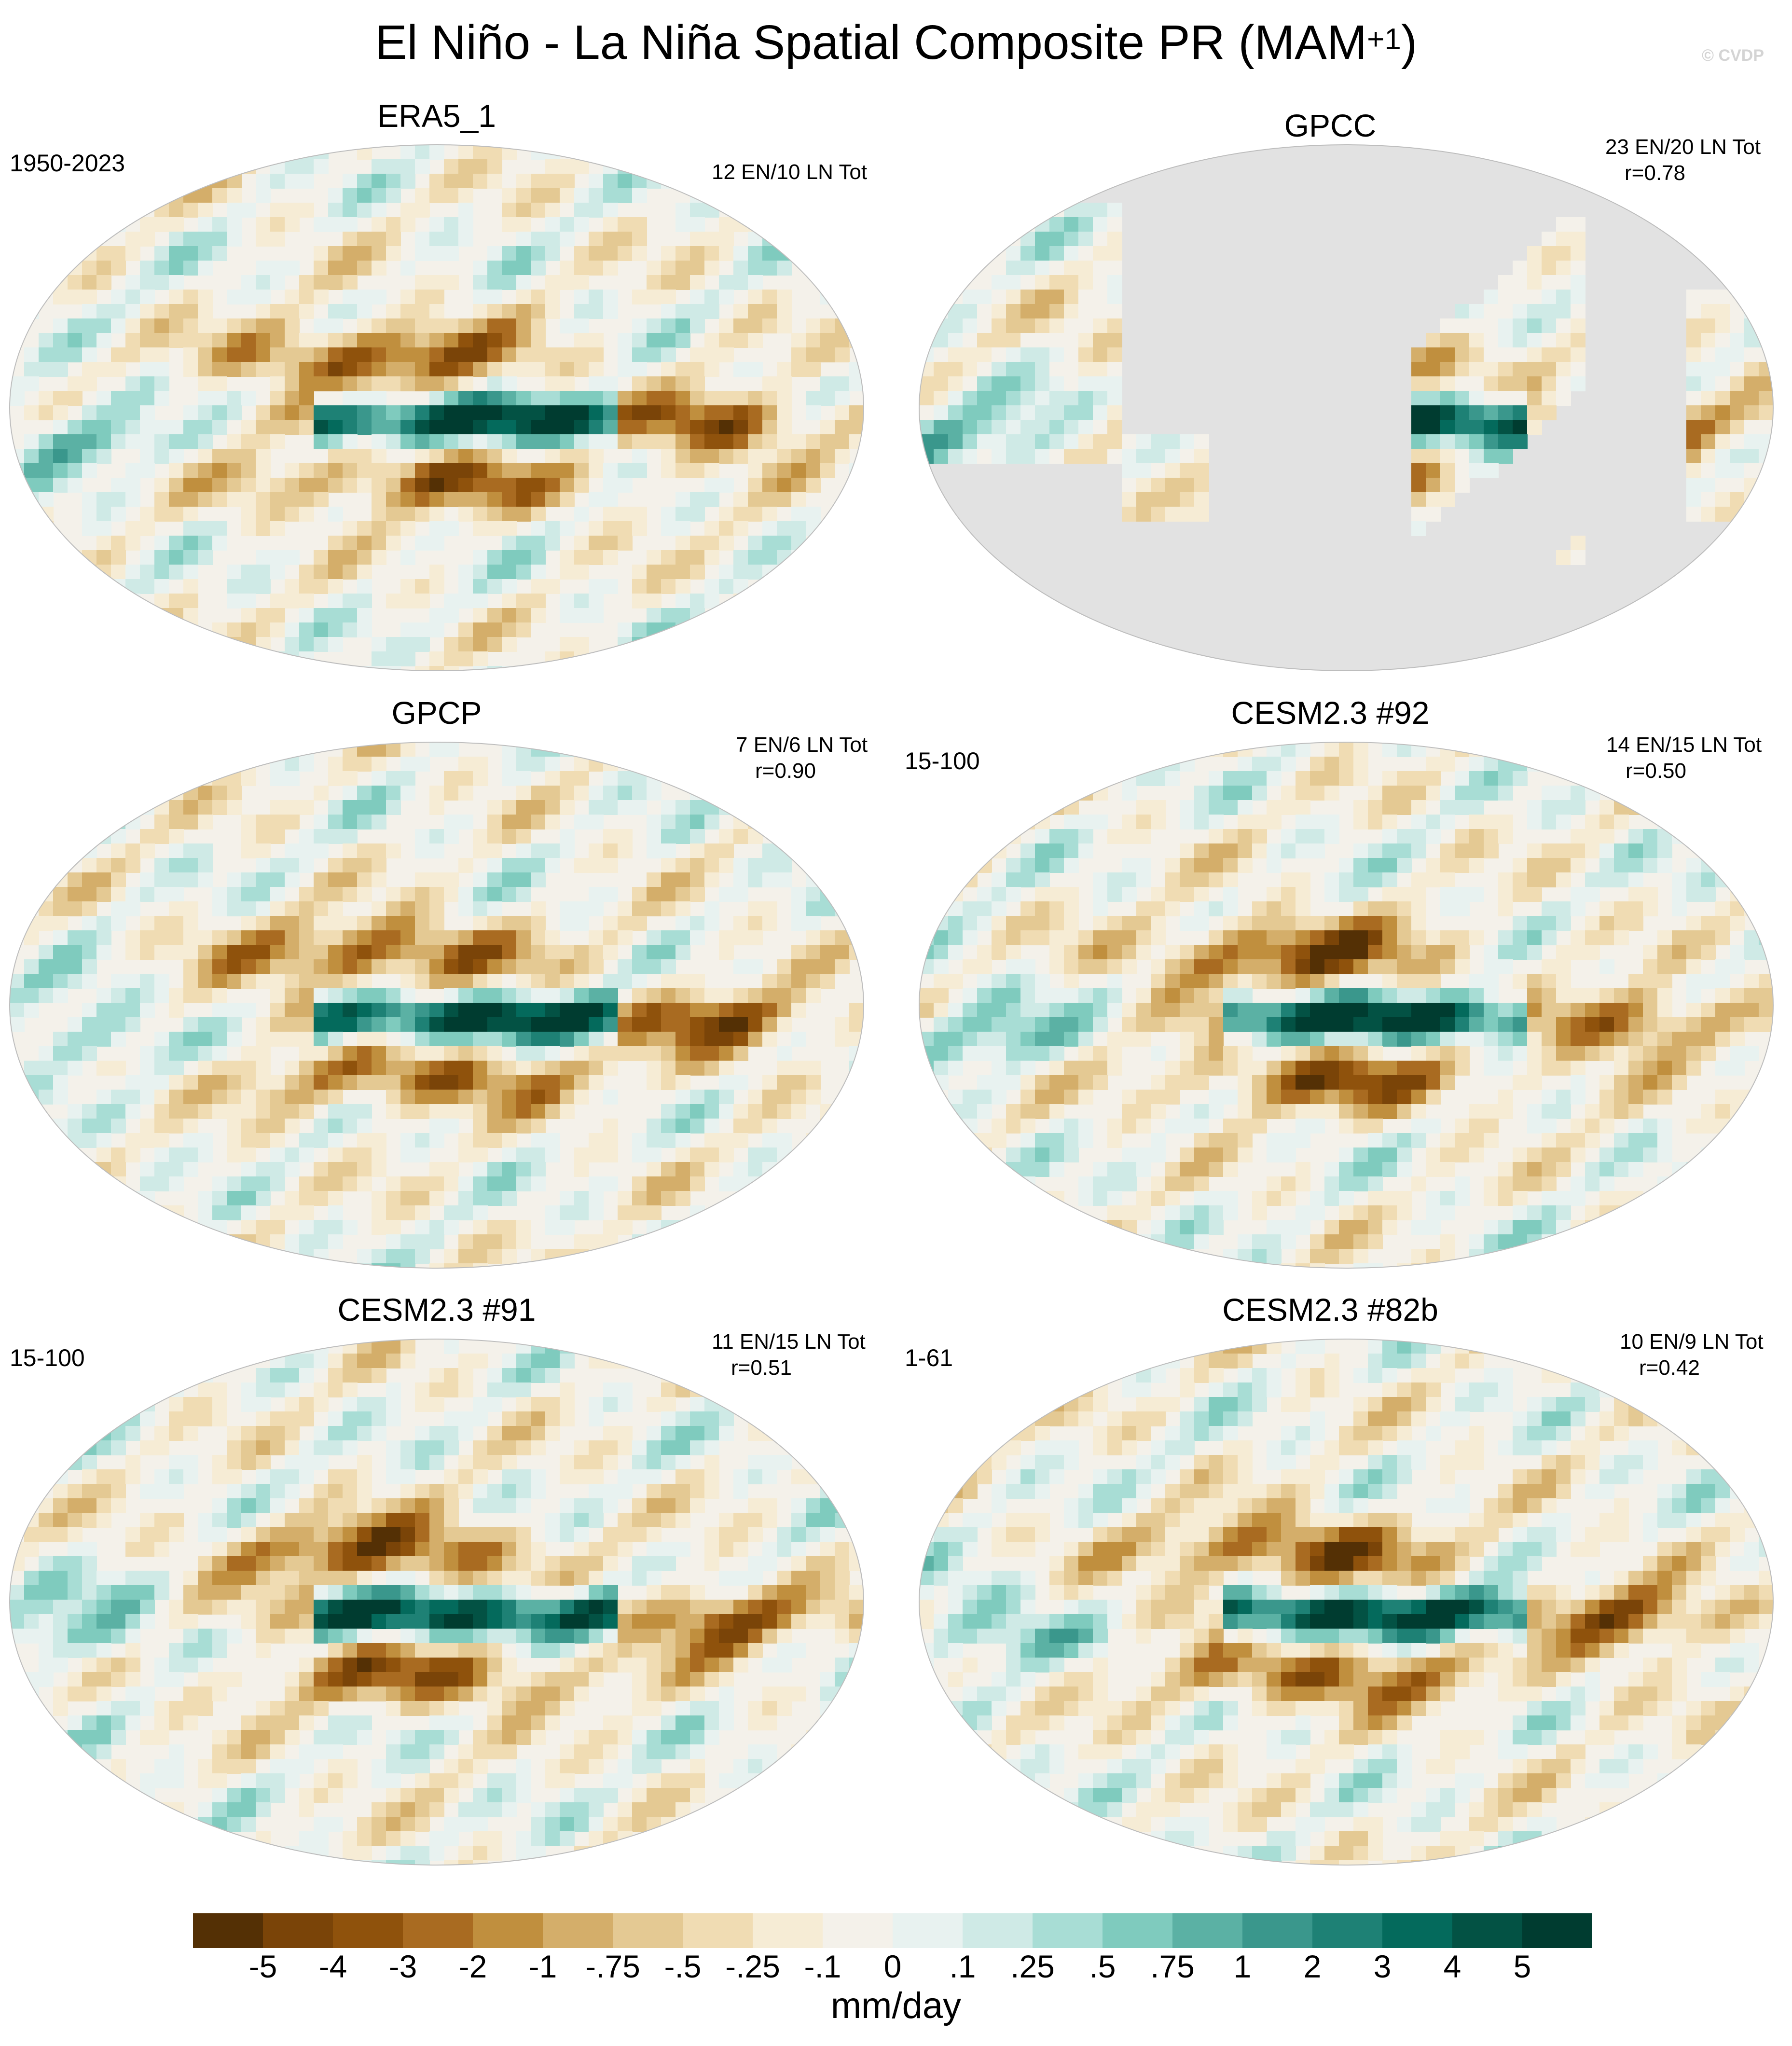 This screenshot has width=1792, height=2046. I want to click on colorbar-tick-label: -3, so click(402, 1966).